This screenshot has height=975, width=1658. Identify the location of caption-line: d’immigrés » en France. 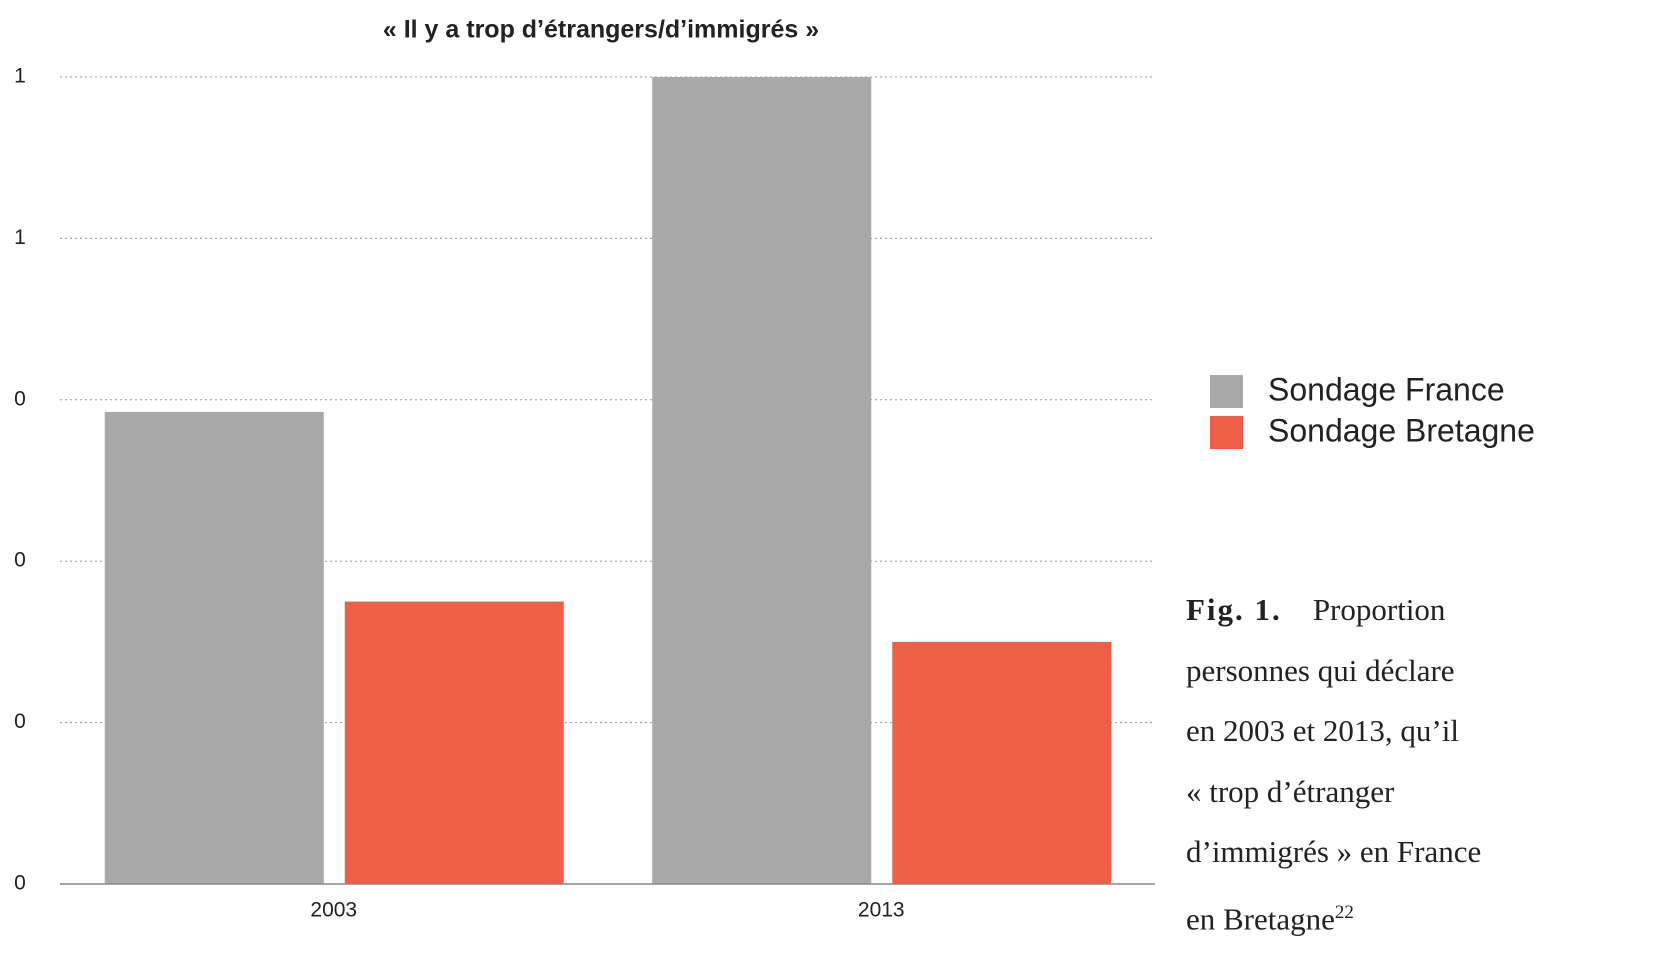
(1422, 852).